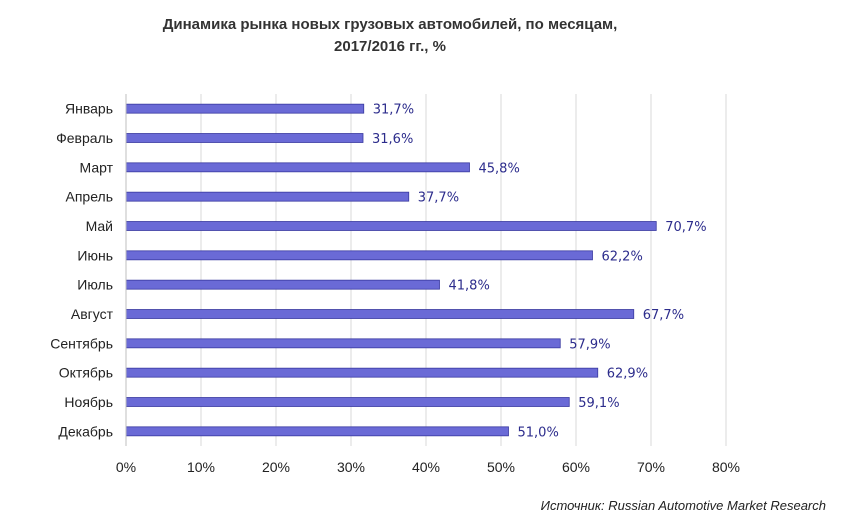  What do you see at coordinates (390, 46) in the screenshot?
I see `chart-subtitle: 2017/2016 гг., %` at bounding box center [390, 46].